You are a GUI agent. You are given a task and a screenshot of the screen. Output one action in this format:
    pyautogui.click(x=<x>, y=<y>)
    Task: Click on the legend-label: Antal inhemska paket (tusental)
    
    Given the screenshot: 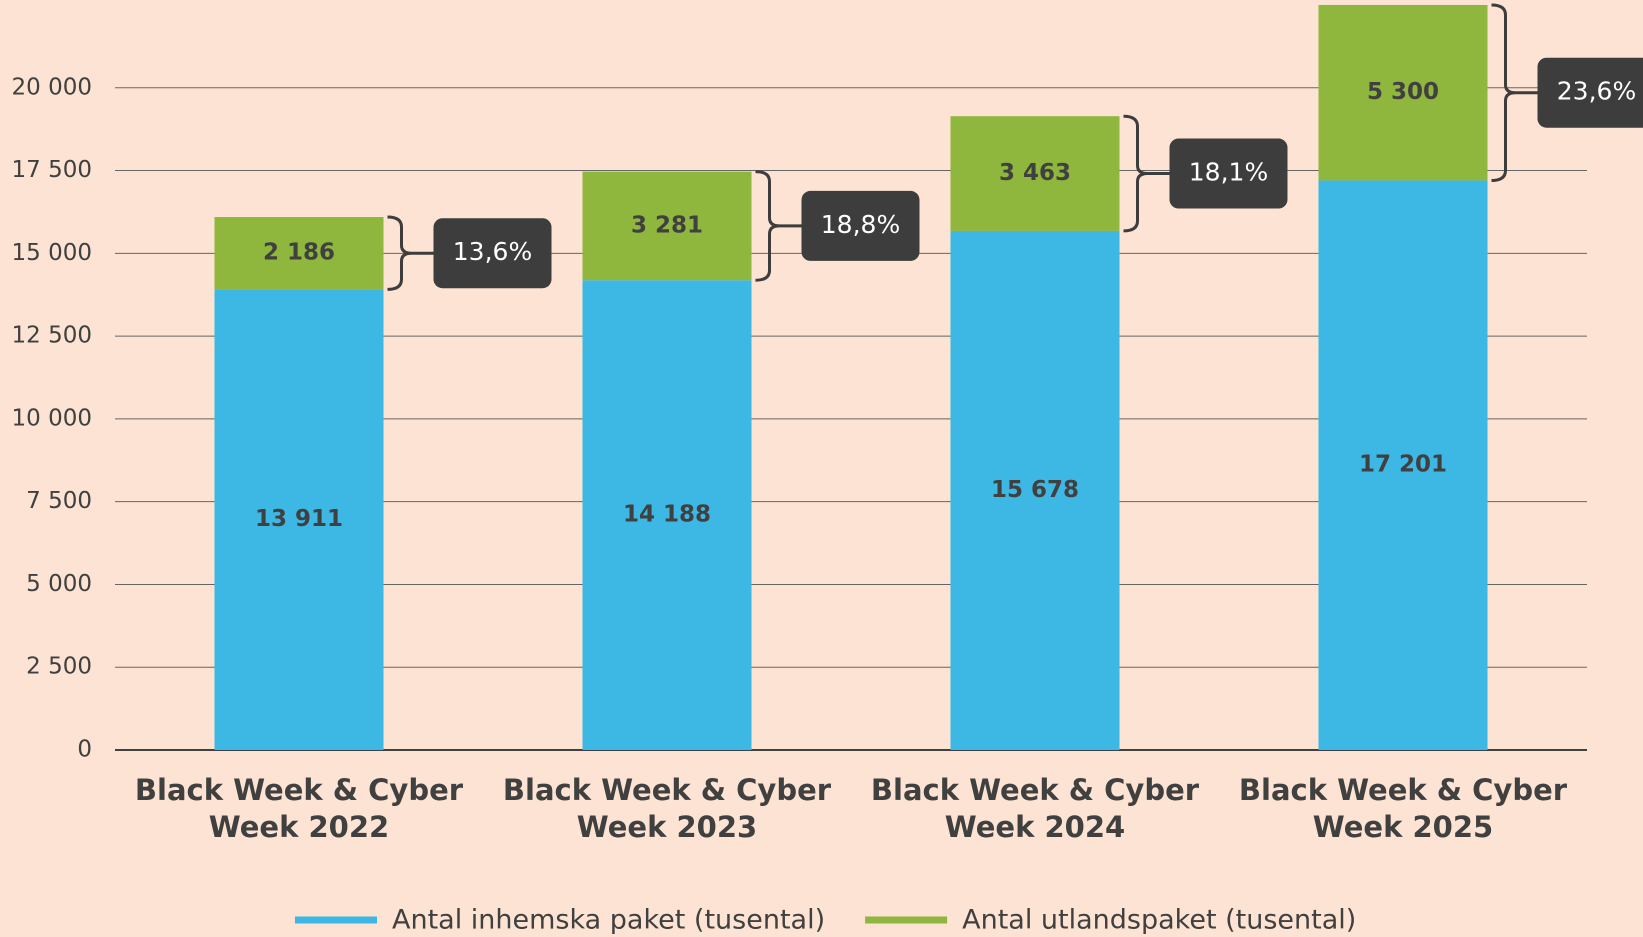 What is the action you would take?
    pyautogui.click(x=608, y=920)
    